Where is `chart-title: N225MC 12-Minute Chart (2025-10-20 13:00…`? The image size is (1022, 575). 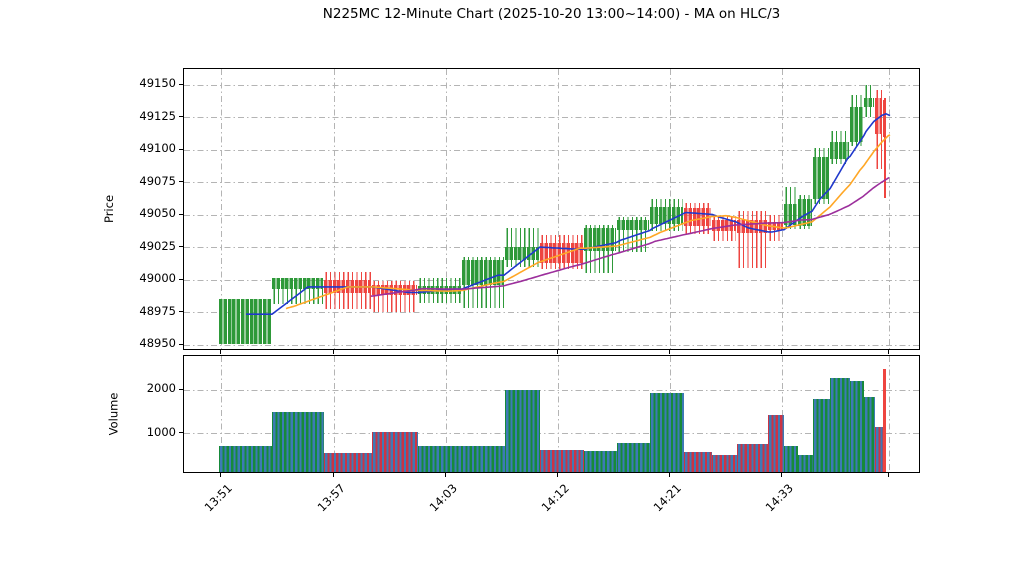
chart-title: N225MC 12-Minute Chart (2025-10-20 13:00… is located at coordinates (551, 14).